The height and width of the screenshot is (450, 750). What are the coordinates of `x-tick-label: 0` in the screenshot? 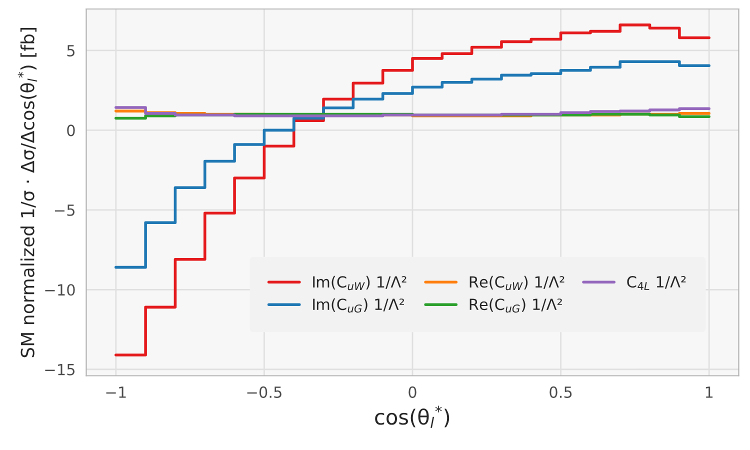 It's located at (412, 392).